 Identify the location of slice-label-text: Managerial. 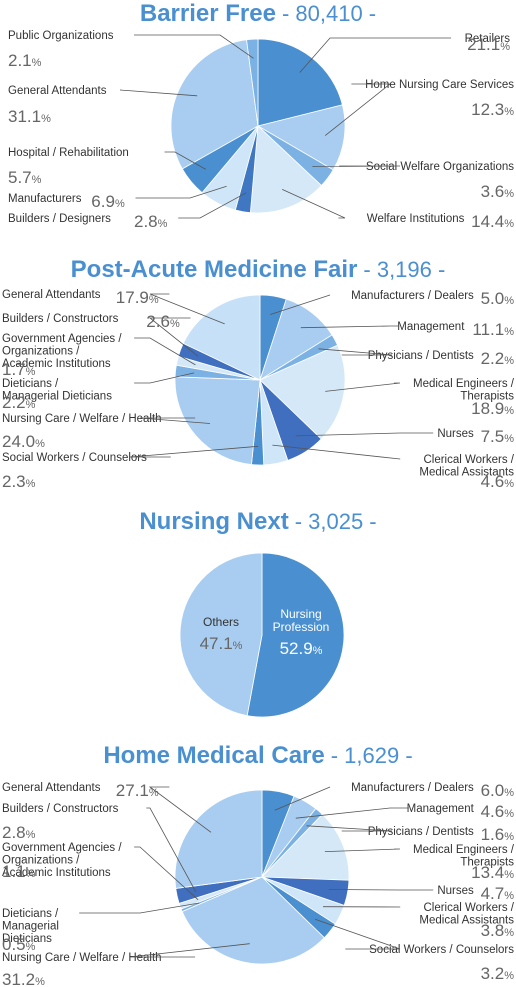
(30, 927).